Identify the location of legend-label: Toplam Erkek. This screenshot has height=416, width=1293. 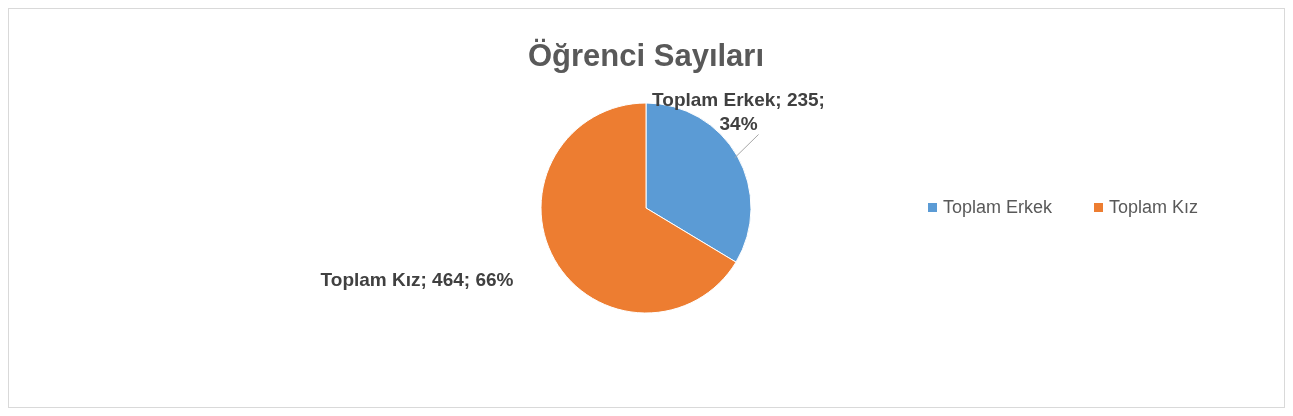
(998, 207).